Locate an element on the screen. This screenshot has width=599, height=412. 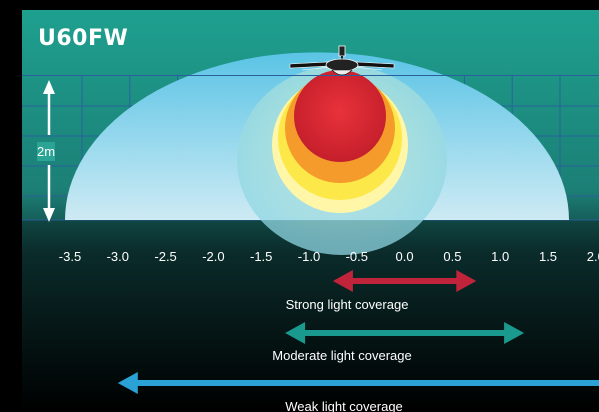
x-tick-label: -2.5 is located at coordinates (165, 256).